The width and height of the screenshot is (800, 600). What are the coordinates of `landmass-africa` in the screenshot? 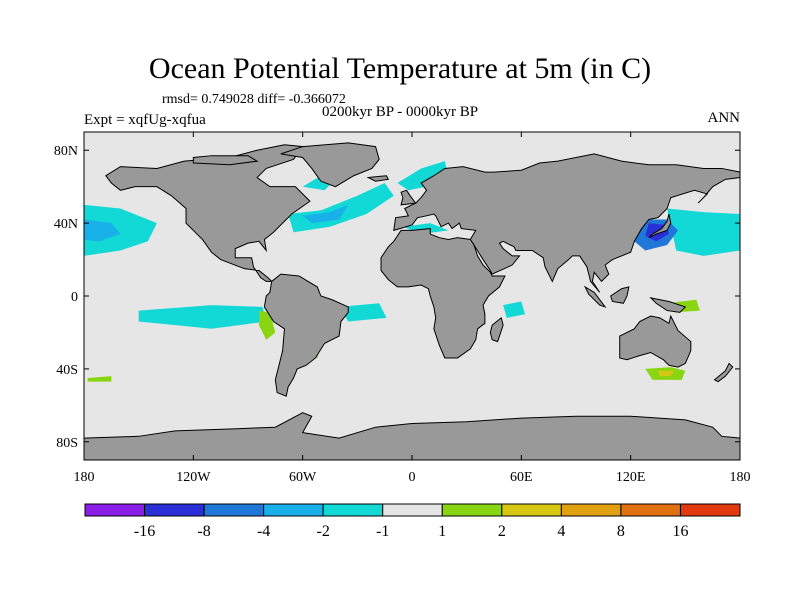 It's located at (443, 293).